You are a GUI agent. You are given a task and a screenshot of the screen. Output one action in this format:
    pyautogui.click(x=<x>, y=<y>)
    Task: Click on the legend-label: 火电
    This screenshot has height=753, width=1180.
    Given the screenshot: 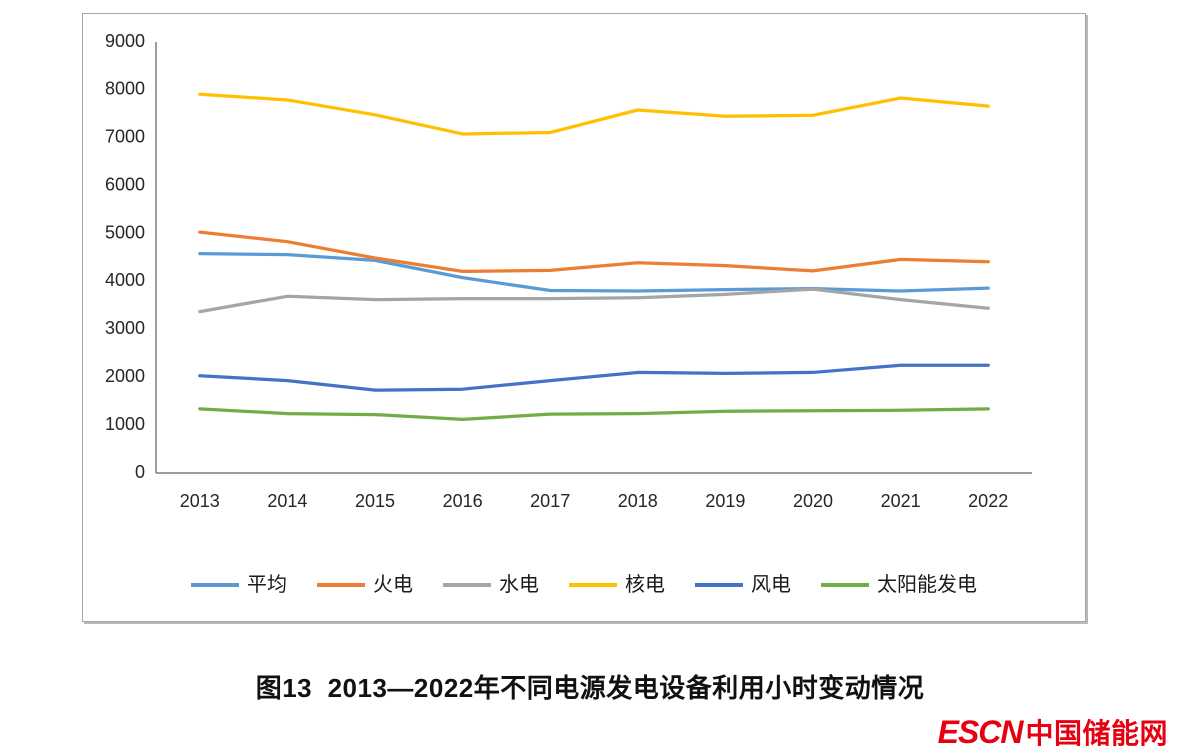 What is the action you would take?
    pyautogui.click(x=393, y=585)
    